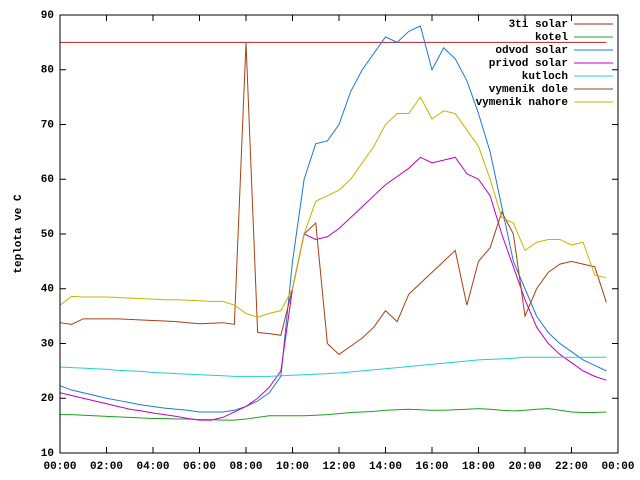 The image size is (640, 480). What do you see at coordinates (522, 103) in the screenshot?
I see `legend-label: vymenik nahore` at bounding box center [522, 103].